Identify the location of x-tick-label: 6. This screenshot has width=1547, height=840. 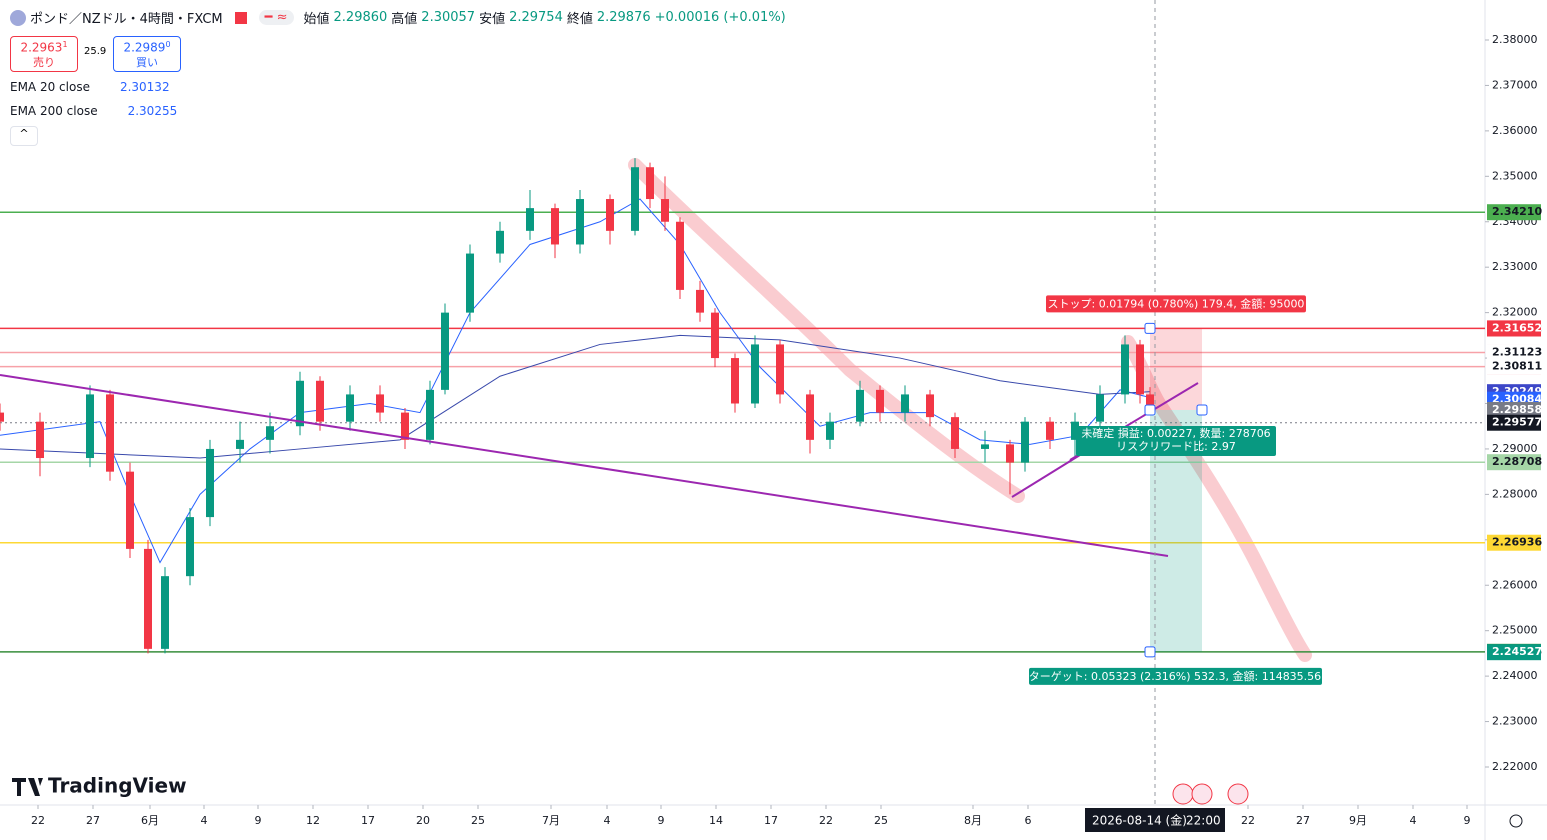
(1028, 820).